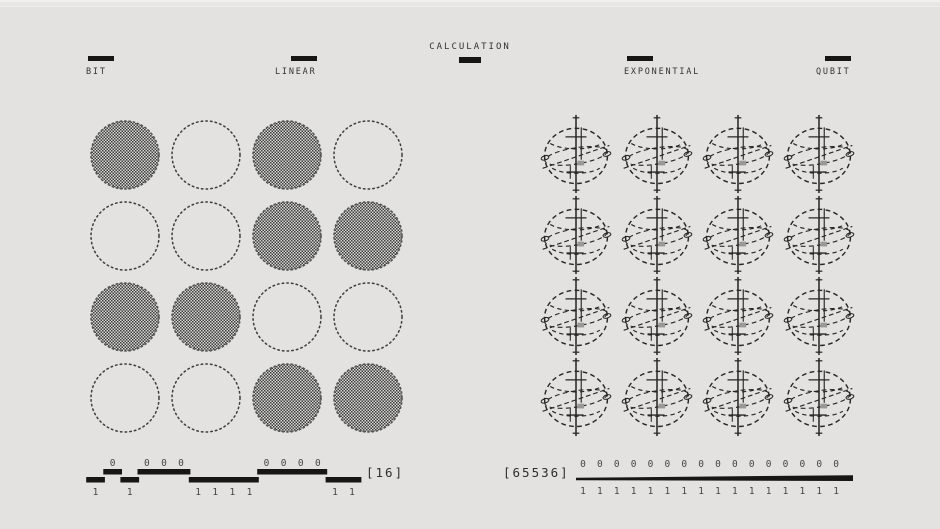 The image size is (940, 529). Describe the element at coordinates (536, 472) in the screenshot. I see `qubit-count-badge: [65536]` at that location.